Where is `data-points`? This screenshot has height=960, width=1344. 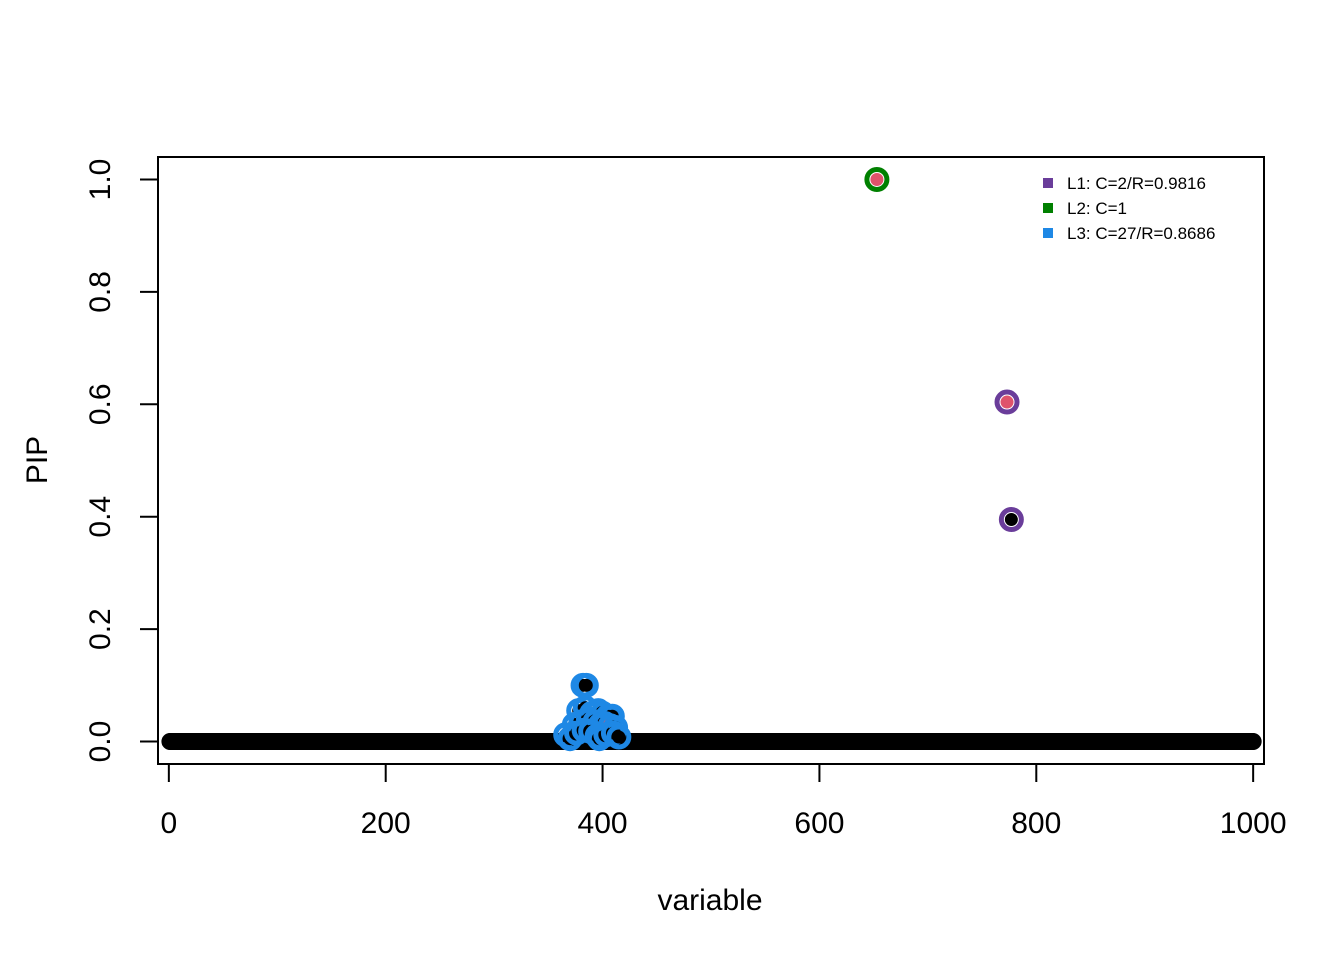 data-points is located at coordinates (711, 742).